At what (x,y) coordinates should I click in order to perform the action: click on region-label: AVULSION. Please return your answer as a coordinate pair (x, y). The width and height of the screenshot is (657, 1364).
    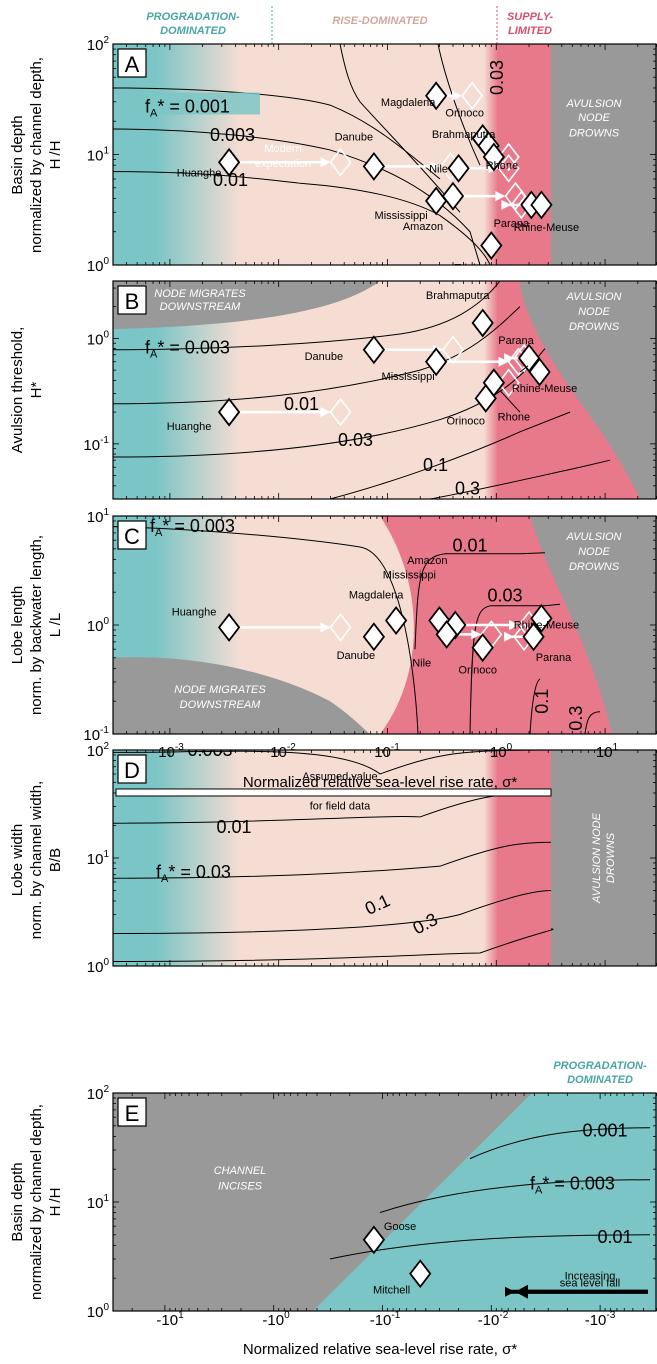
    Looking at the image, I should click on (593, 297).